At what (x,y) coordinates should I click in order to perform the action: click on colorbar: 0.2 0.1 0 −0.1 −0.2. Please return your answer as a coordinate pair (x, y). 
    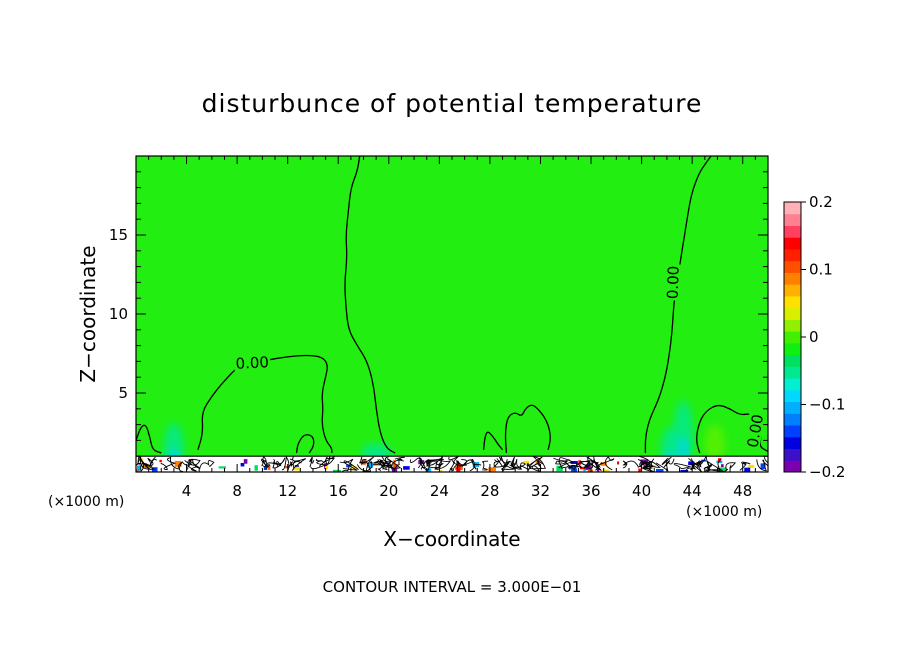
    Looking at the image, I should click on (814, 337).